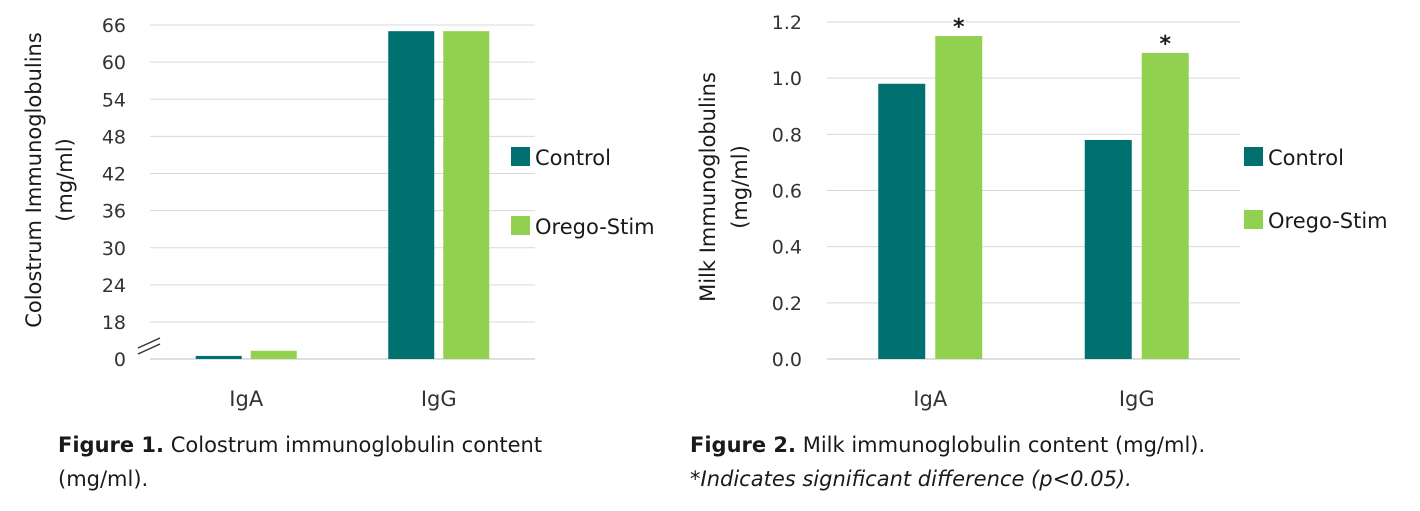 This screenshot has height=511, width=1420. I want to click on figure-2-caption-label: Figure 2., so click(743, 445).